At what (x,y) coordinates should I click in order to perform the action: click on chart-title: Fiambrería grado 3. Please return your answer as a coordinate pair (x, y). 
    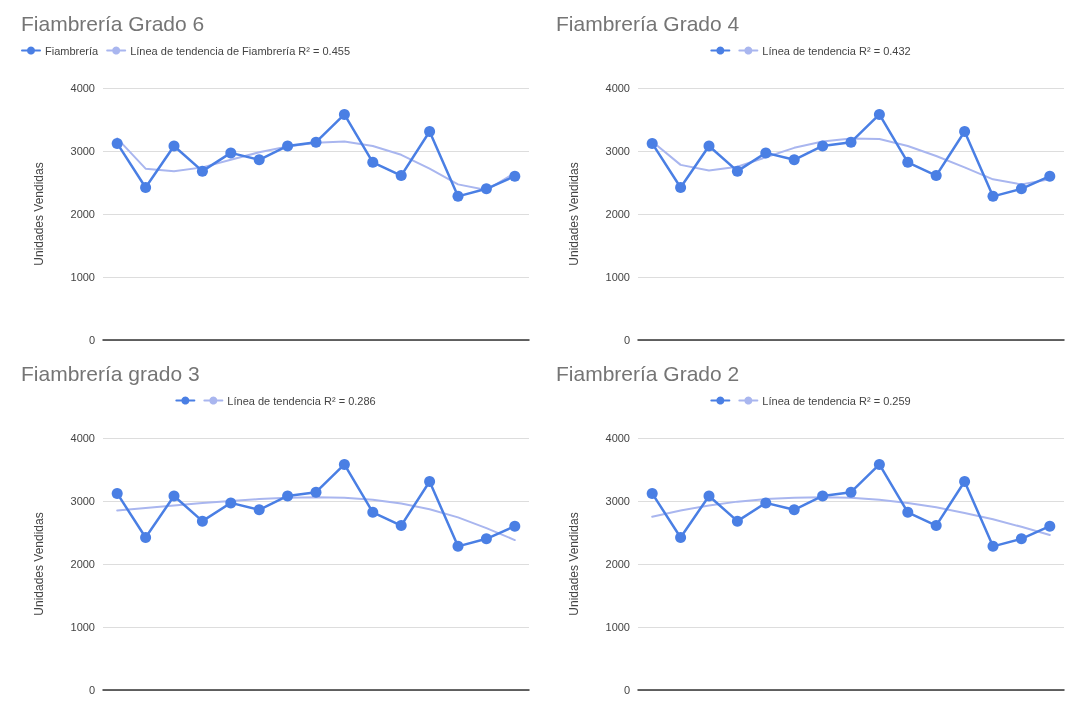
    Looking at the image, I should click on (110, 373).